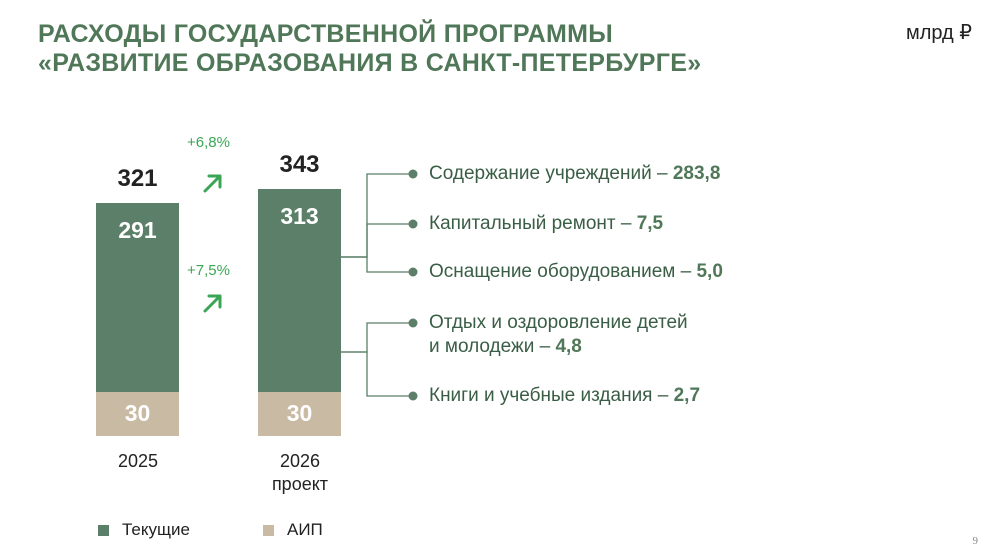 This screenshot has width=990, height=557. I want to click on breakdown-value: 5,0, so click(709, 271).